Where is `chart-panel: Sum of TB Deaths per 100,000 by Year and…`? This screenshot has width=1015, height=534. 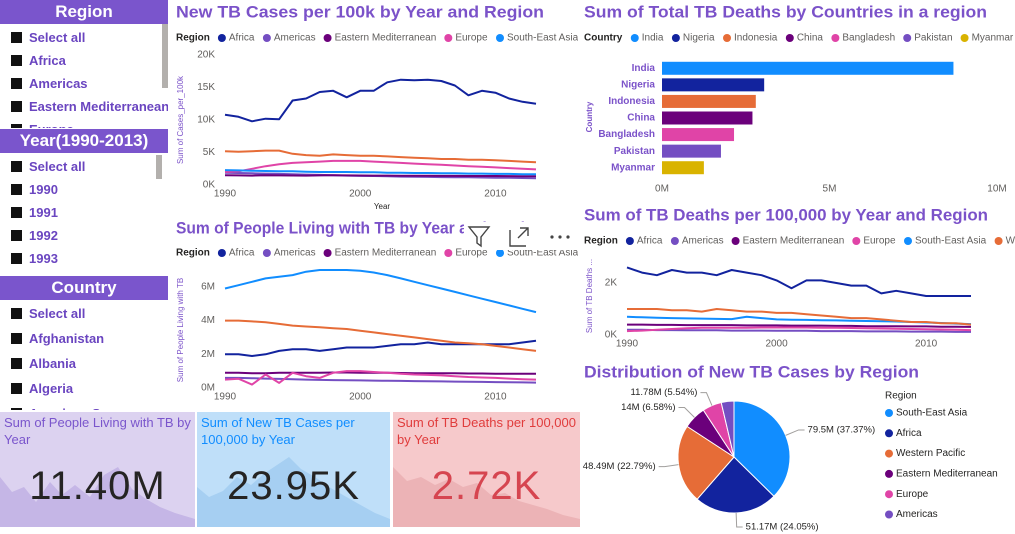 chart-panel: Sum of TB Deaths per 100,000 by Year and… is located at coordinates (799, 277).